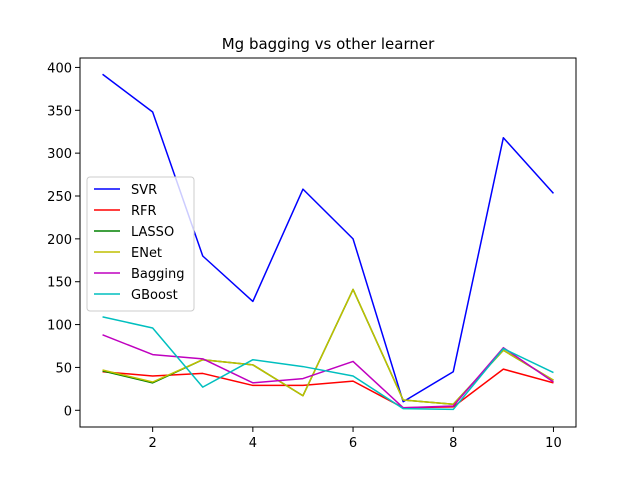 The image size is (640, 480). Describe the element at coordinates (140, 244) in the screenshot. I see `legend: SVR RFR LASSO ENet Bagging GBoost` at that location.